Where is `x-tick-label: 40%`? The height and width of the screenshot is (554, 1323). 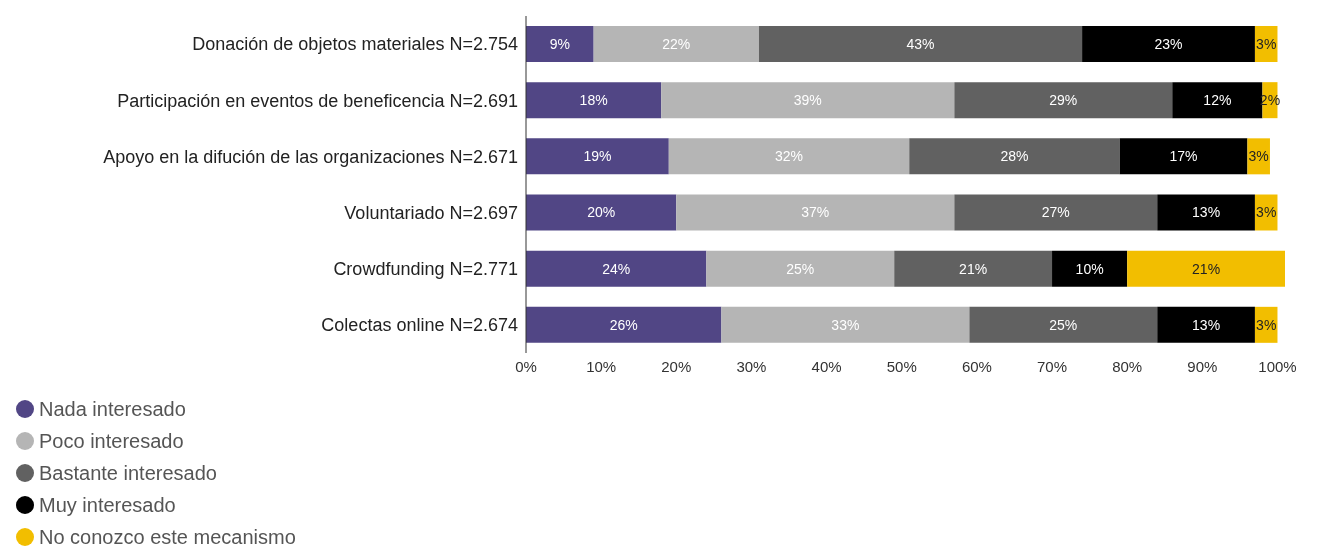 x-tick-label: 40% is located at coordinates (826, 366).